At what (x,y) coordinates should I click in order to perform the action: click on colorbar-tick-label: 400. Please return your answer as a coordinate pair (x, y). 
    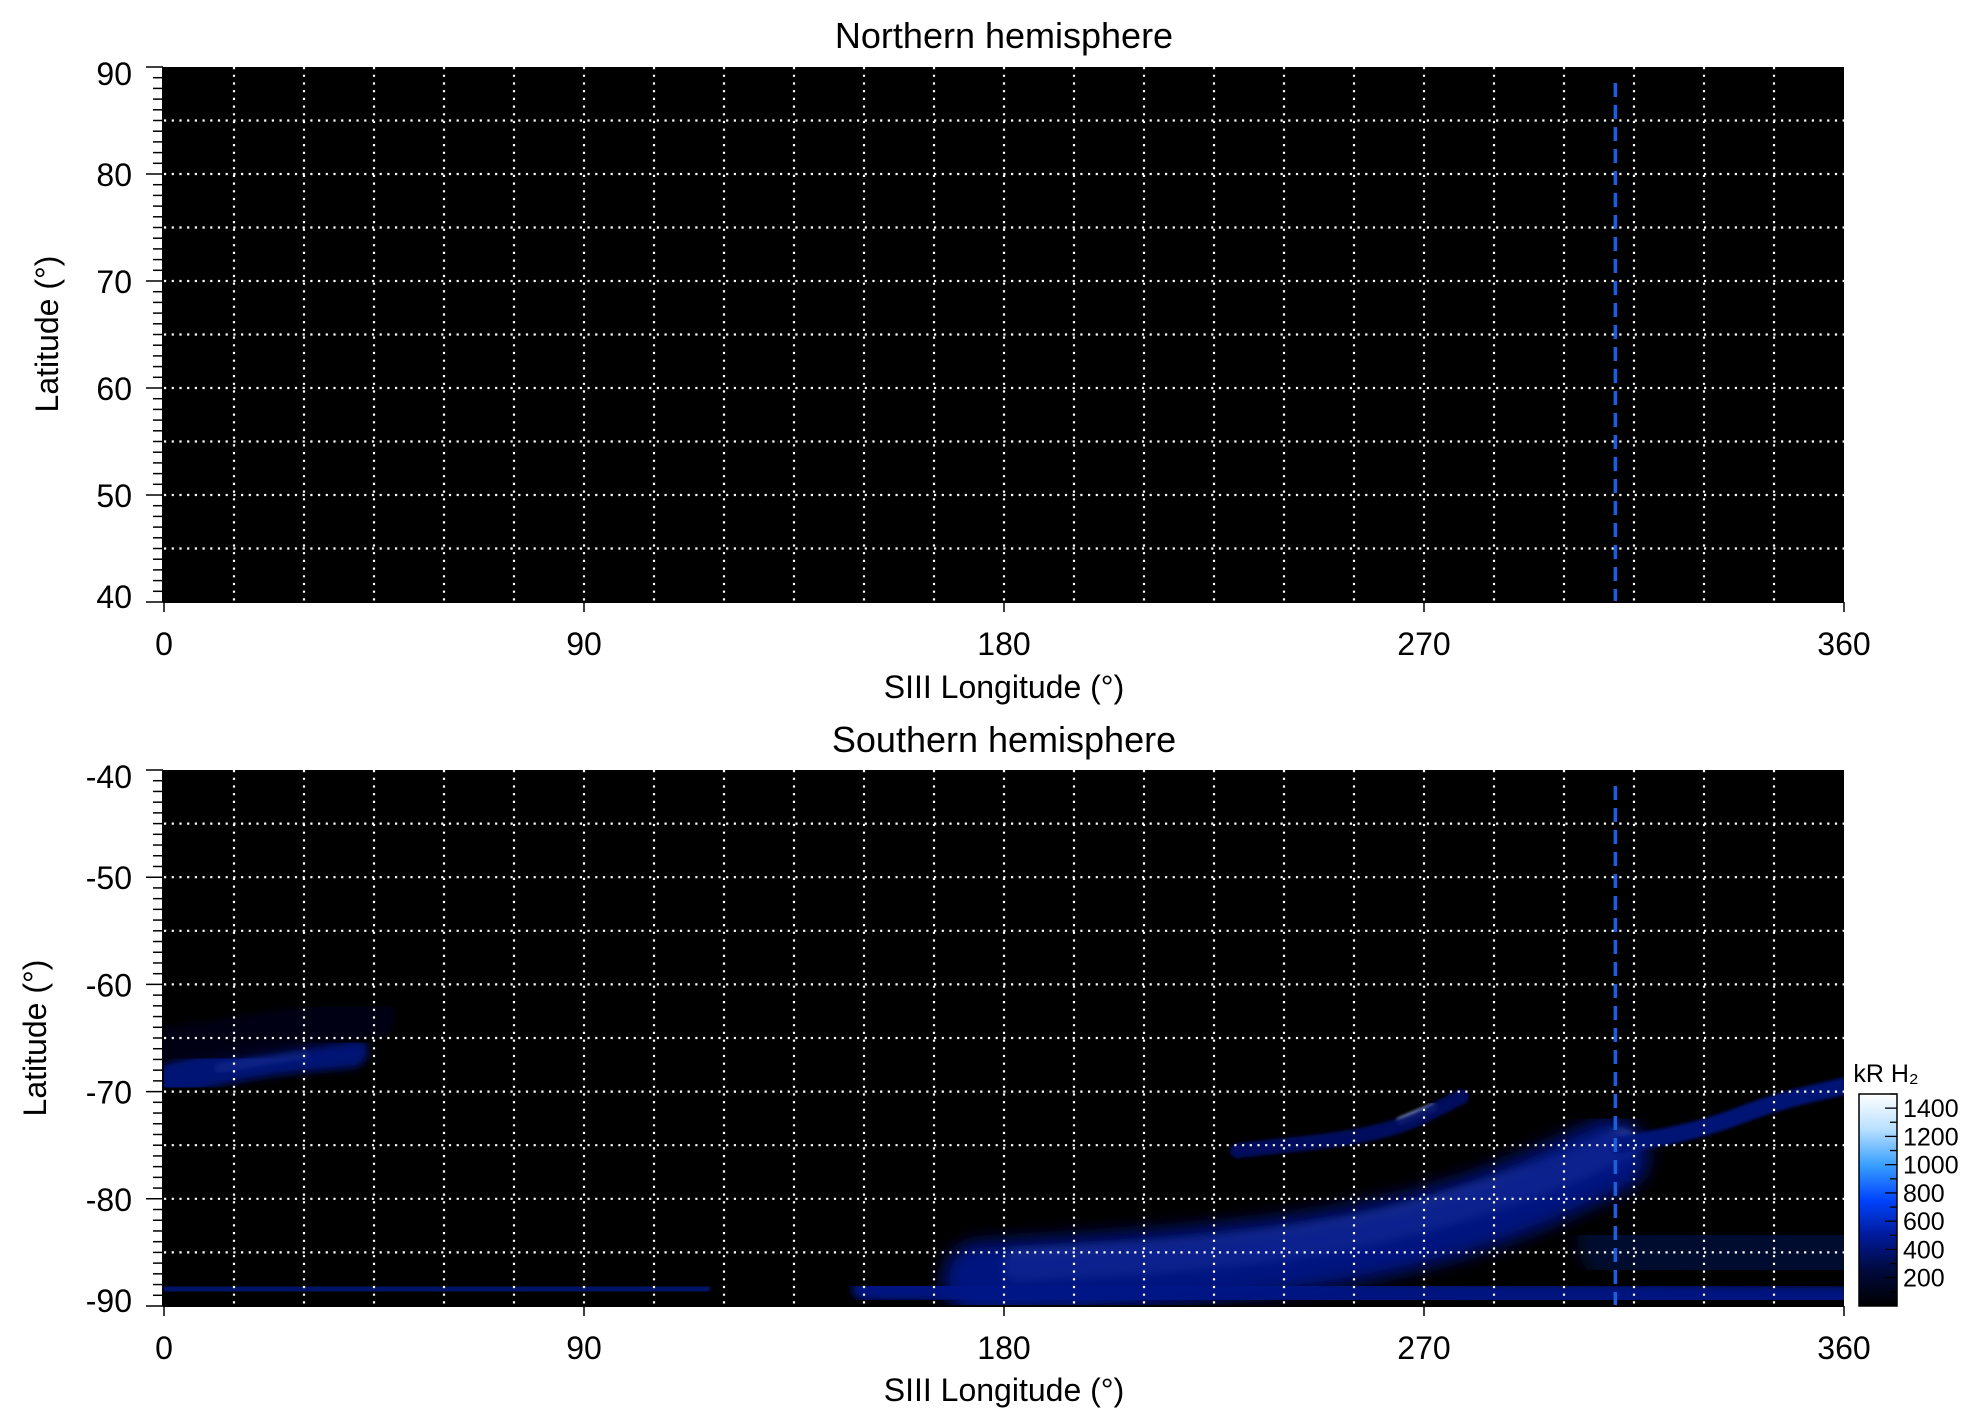
    Looking at the image, I should click on (1924, 1250).